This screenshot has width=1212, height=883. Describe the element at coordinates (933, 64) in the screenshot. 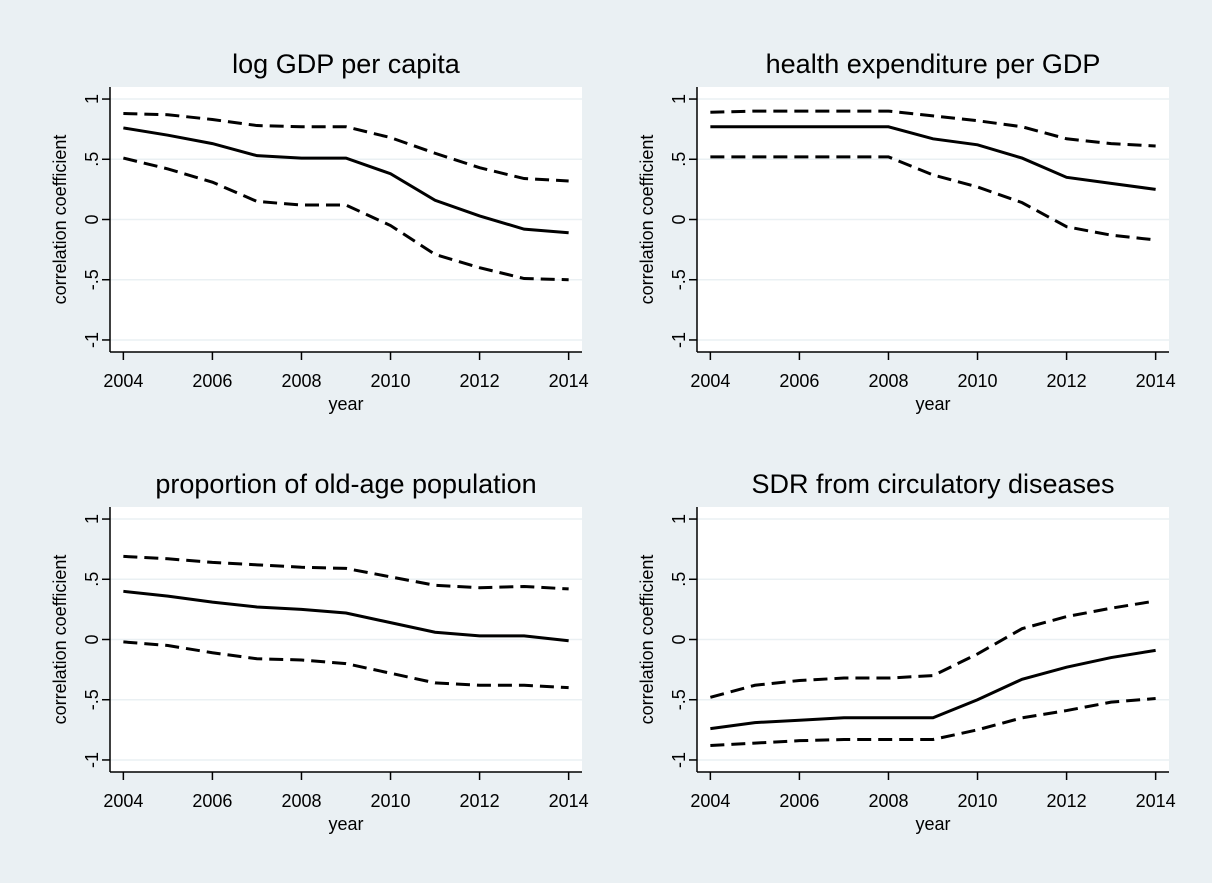

I see `chart-title: health expenditure per GDP` at that location.